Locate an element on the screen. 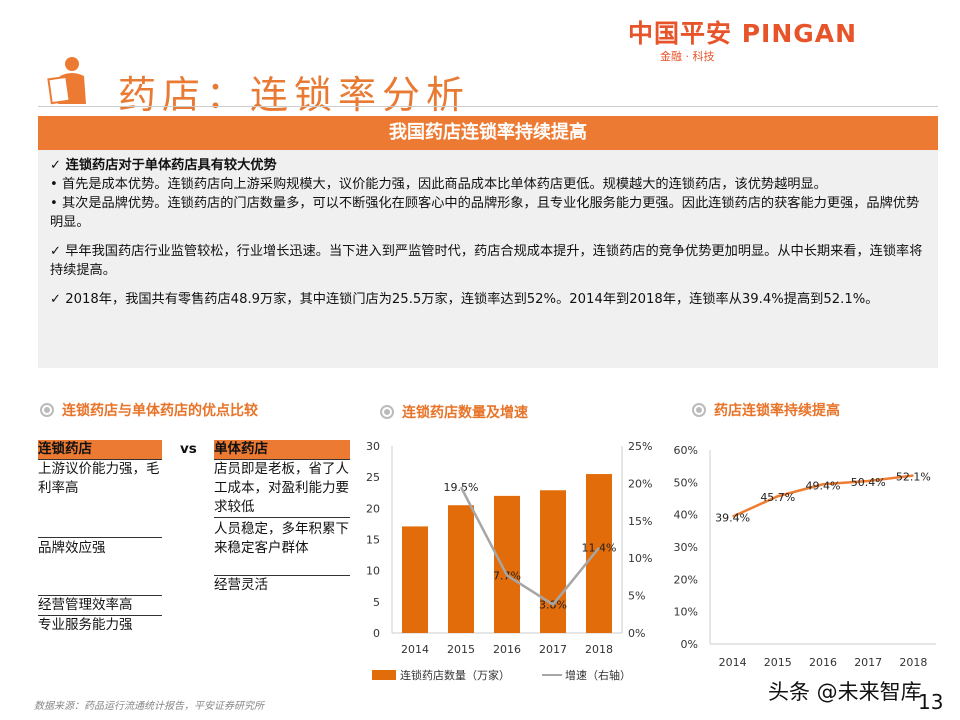 Image resolution: width=960 pixels, height=720 pixels. data-label: 49.4% is located at coordinates (823, 485).